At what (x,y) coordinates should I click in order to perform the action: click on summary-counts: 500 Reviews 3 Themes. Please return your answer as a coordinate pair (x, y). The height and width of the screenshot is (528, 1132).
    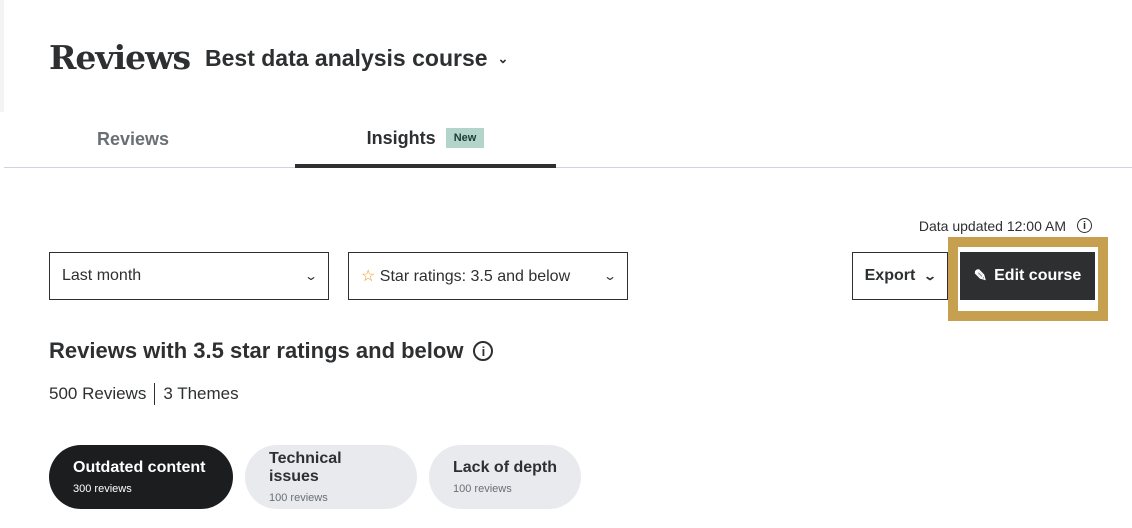
    Looking at the image, I should click on (144, 394).